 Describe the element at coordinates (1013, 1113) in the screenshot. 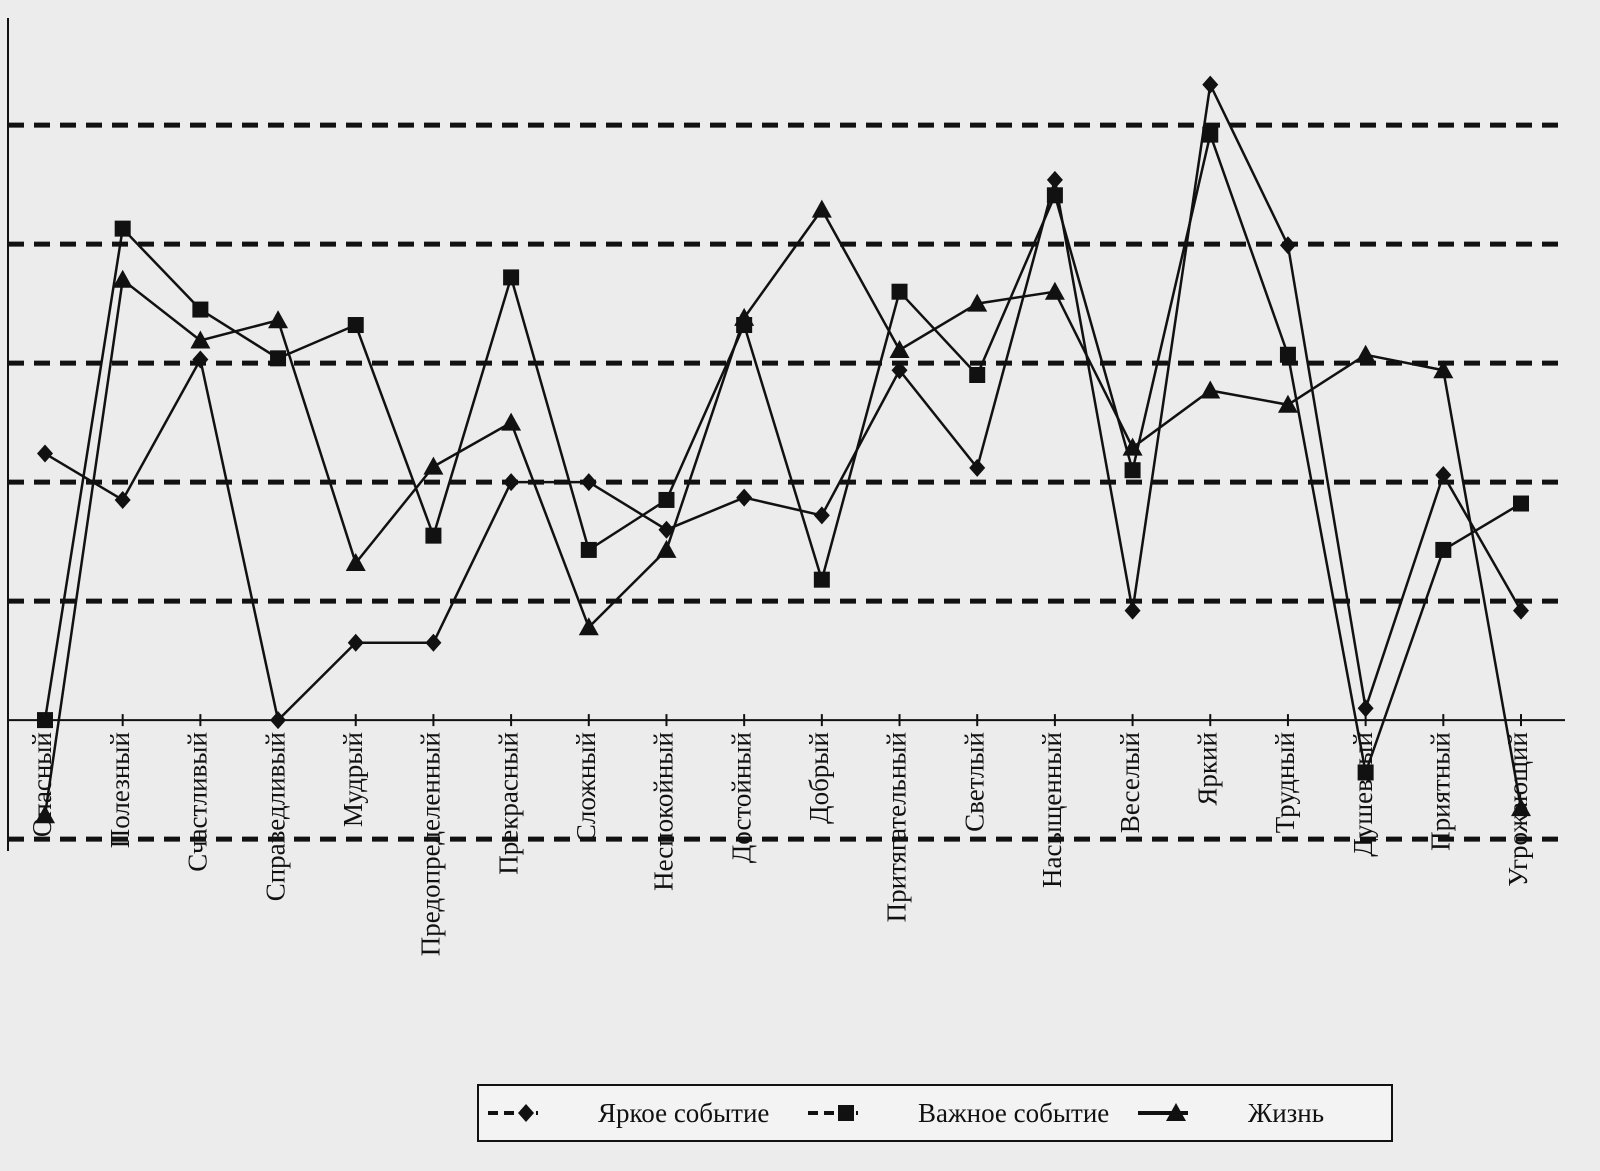

I see `legend-label: Важное событие` at that location.